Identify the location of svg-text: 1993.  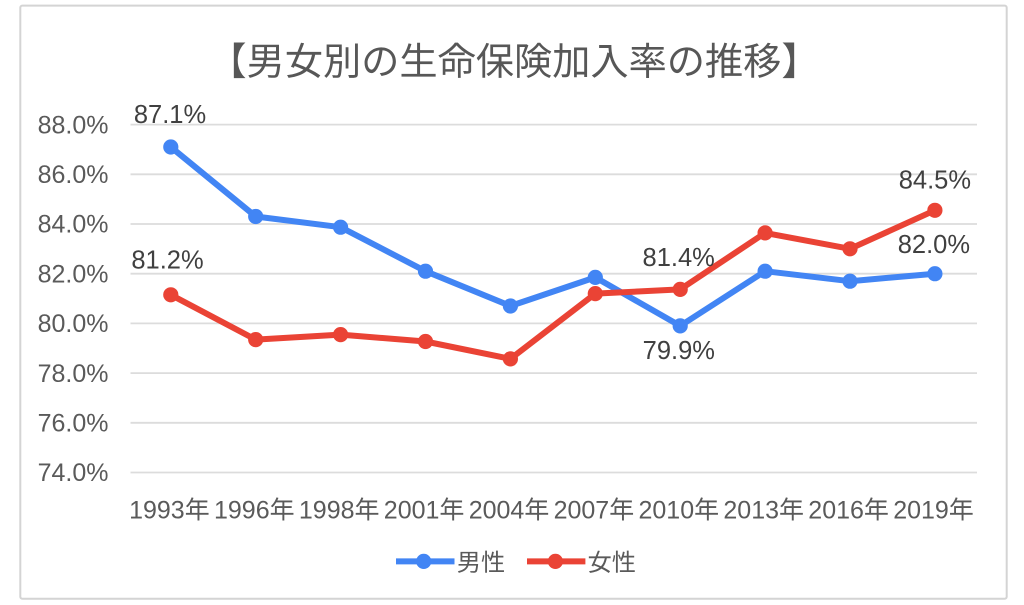
(157, 511).